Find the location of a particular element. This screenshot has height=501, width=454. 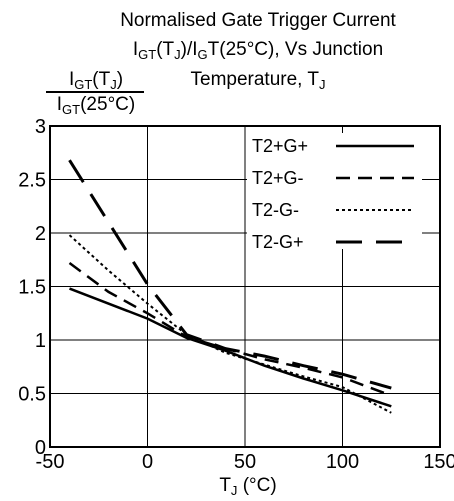

y-axis-label-numerator: IGT(TJ) is located at coordinates (96, 80).